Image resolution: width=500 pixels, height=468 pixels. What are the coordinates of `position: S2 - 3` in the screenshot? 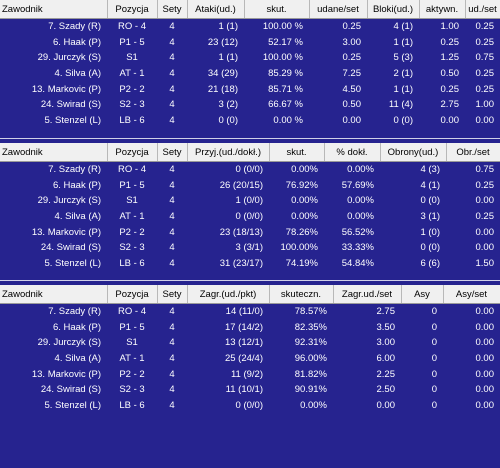 It's located at (132, 105).